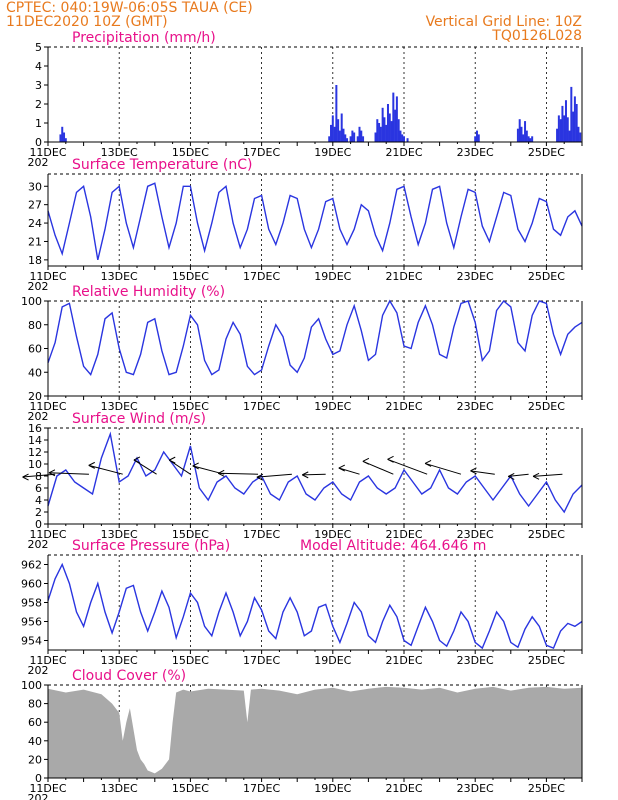 The width and height of the screenshot is (618, 800). I want to click on temperature-ytick-label: 18, so click(35, 260).